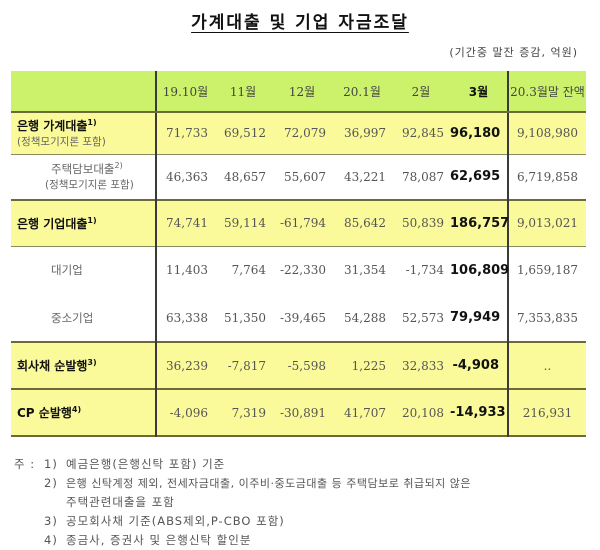  I want to click on col-header-2: 2월, so click(421, 92).